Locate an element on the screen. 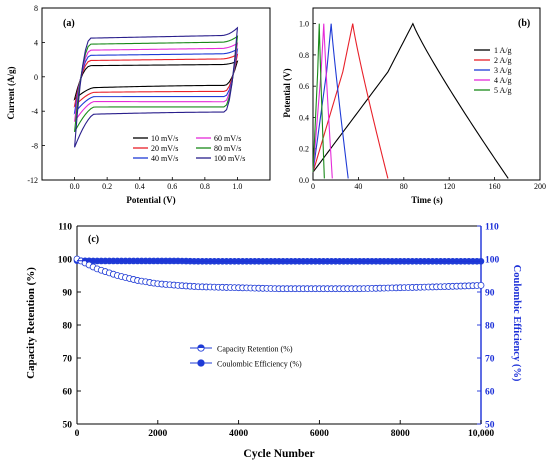 The width and height of the screenshot is (550, 465). panel-b-label: (b) is located at coordinates (524, 23).